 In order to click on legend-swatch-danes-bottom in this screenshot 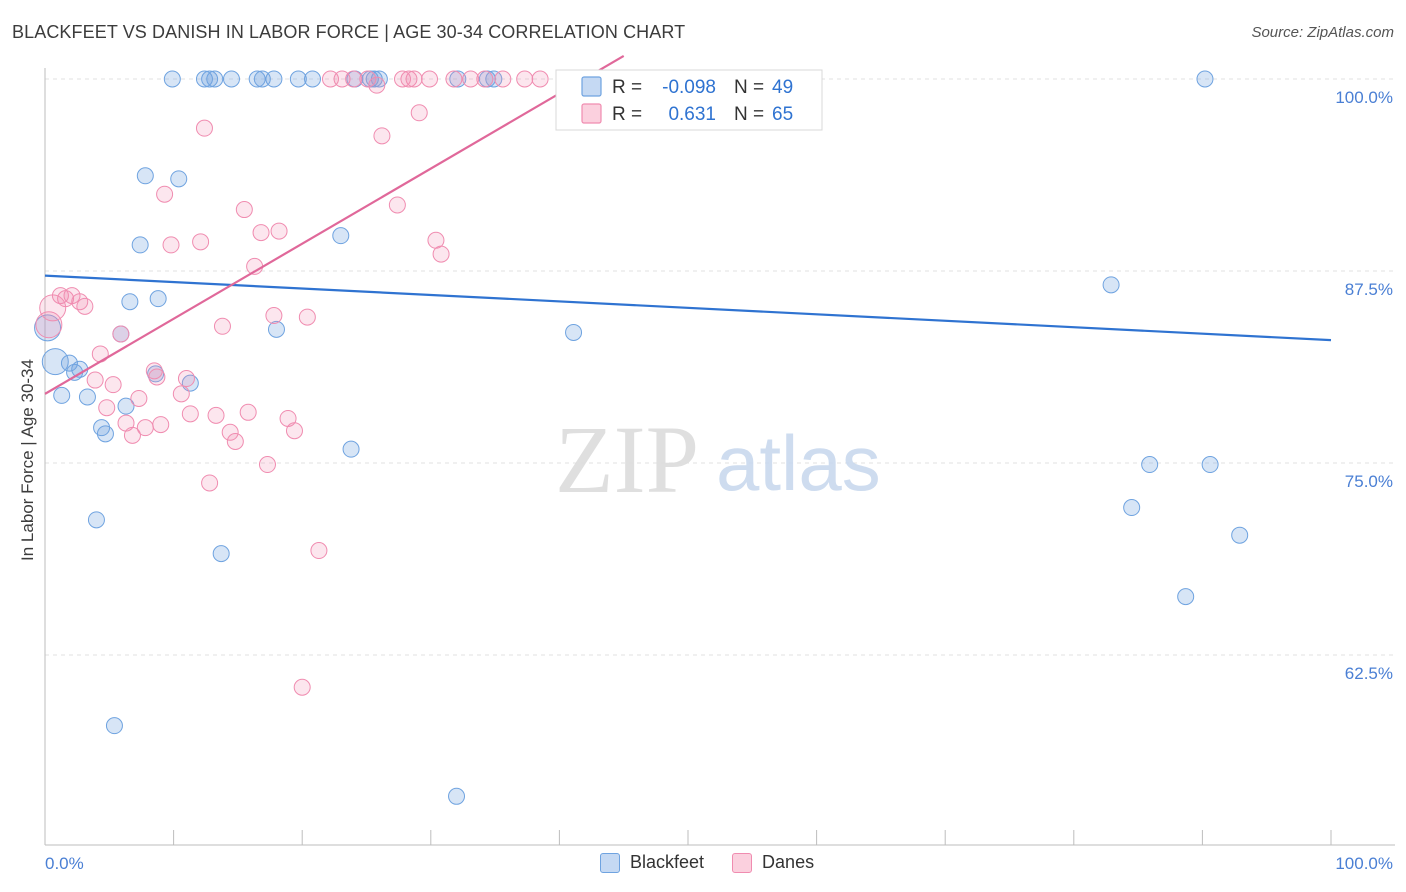, I will do `click(742, 862)`.